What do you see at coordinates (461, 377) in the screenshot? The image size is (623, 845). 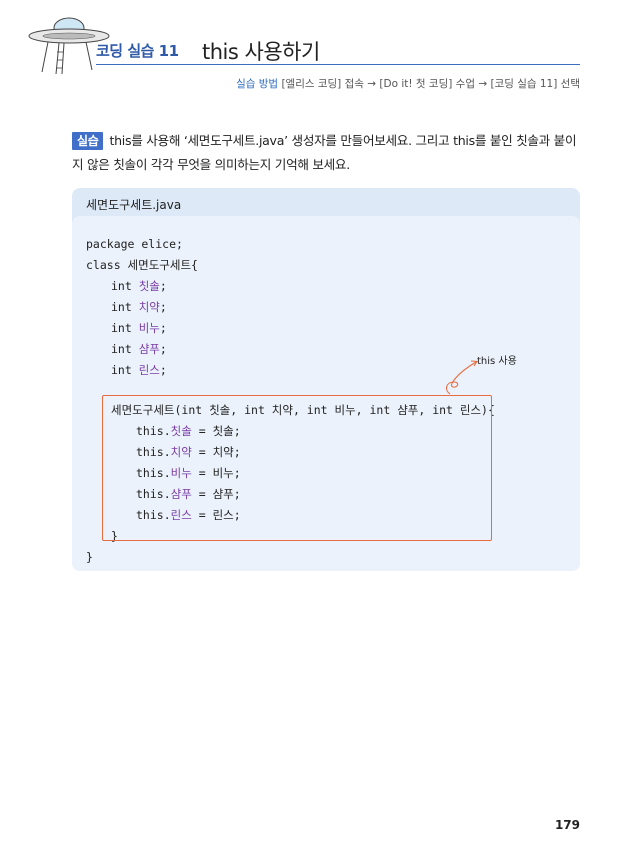 I see `annotation-arrow-icon` at bounding box center [461, 377].